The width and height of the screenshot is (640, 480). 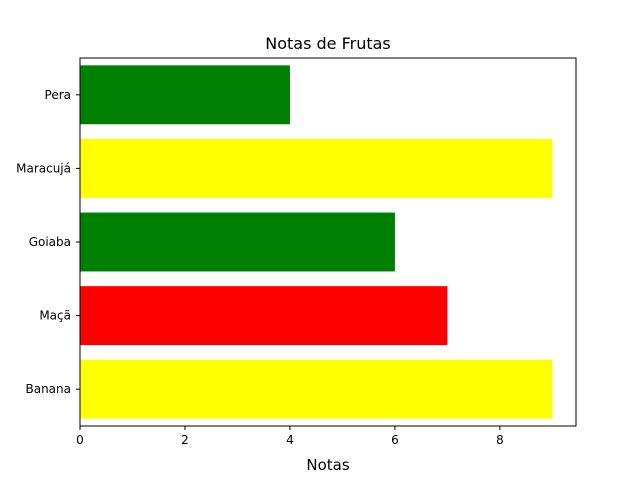 What do you see at coordinates (43, 168) in the screenshot?
I see `y-tick-label: Maracujá` at bounding box center [43, 168].